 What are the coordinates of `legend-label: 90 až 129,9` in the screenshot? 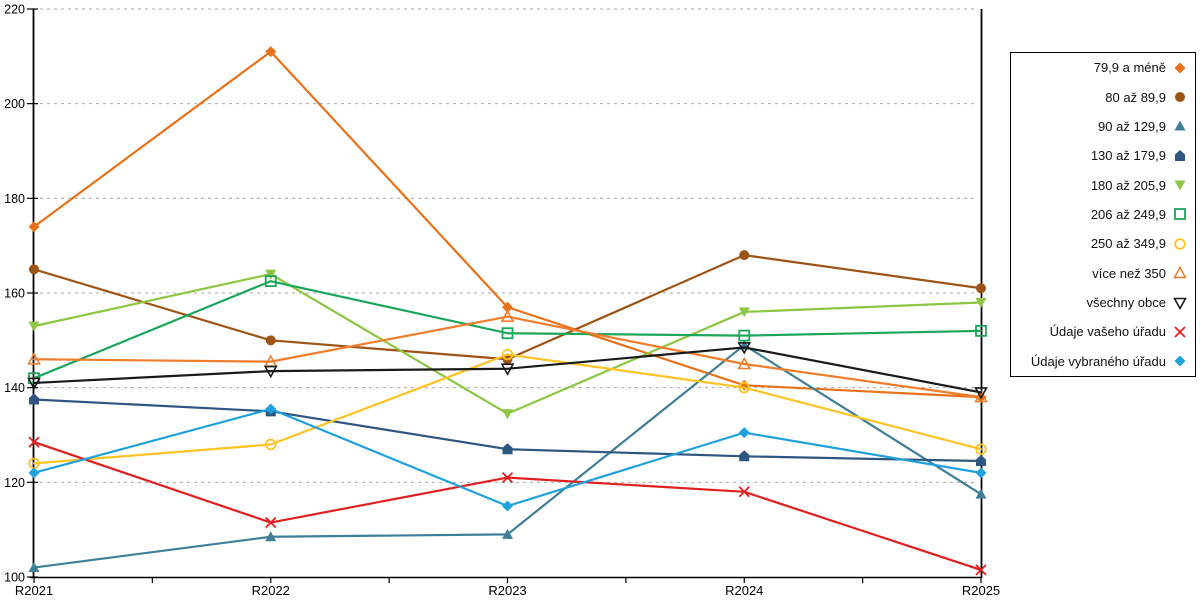 It's located at (1132, 126).